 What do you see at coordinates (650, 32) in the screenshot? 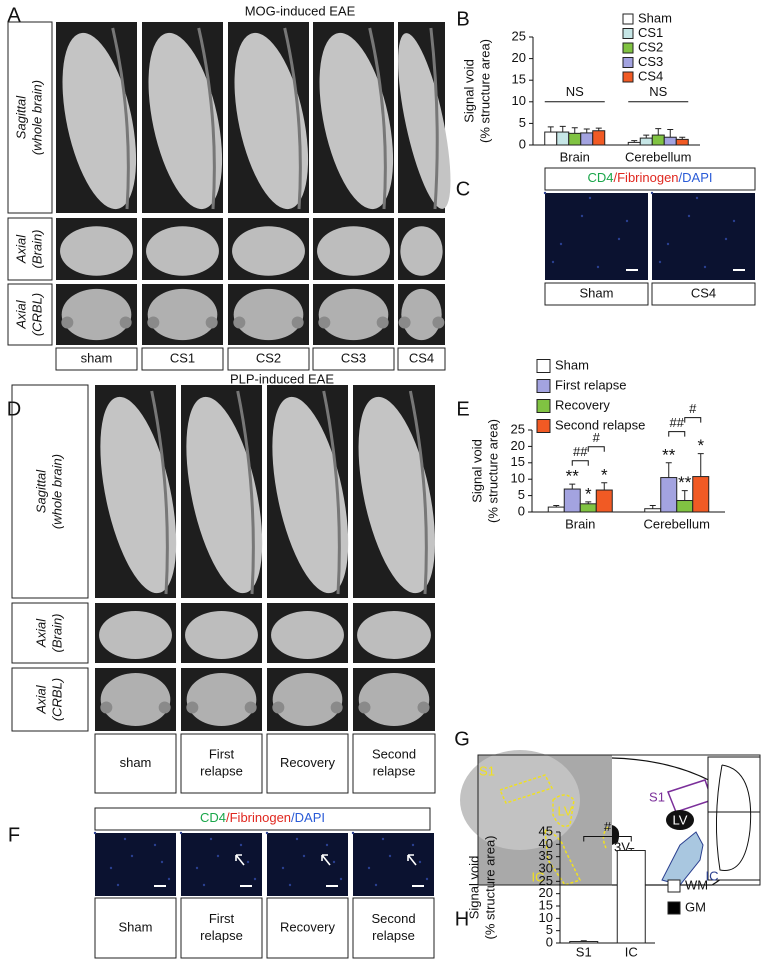
I see `legend-label: CS1` at bounding box center [650, 32].